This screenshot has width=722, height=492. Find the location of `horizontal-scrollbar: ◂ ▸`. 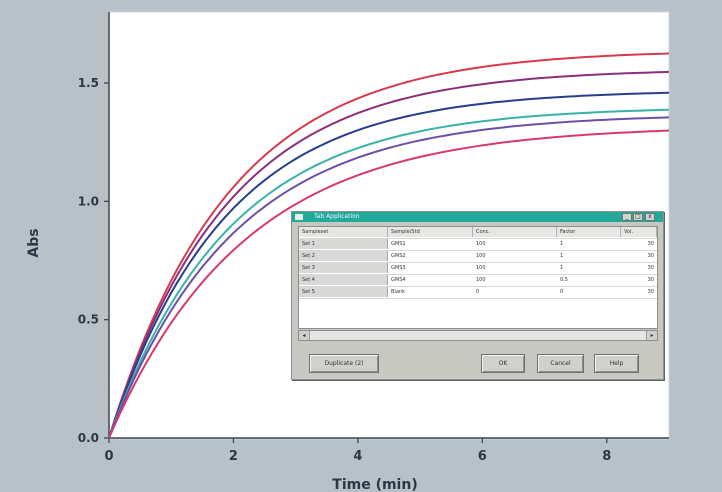

horizontal-scrollbar: ◂ ▸ is located at coordinates (478, 335).